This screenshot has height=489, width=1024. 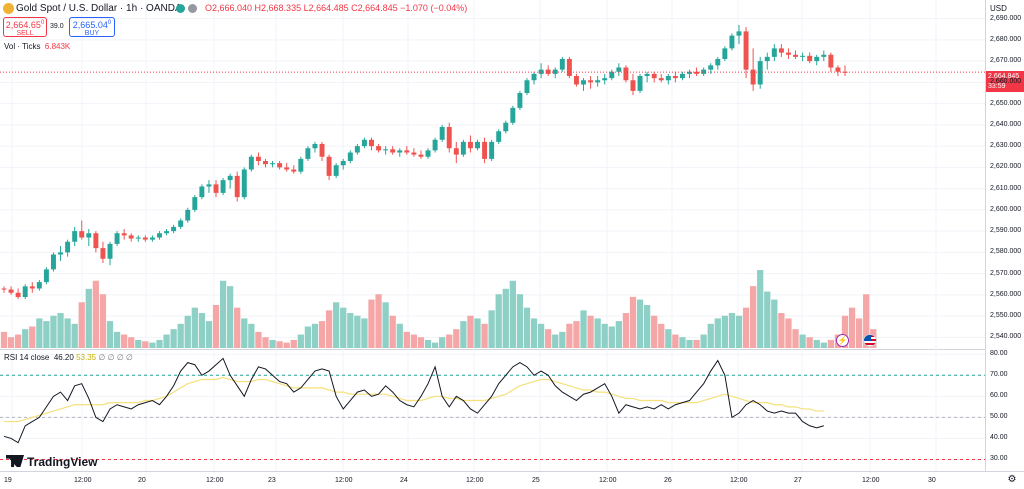 I want to click on market-open-icon, so click(x=180, y=8).